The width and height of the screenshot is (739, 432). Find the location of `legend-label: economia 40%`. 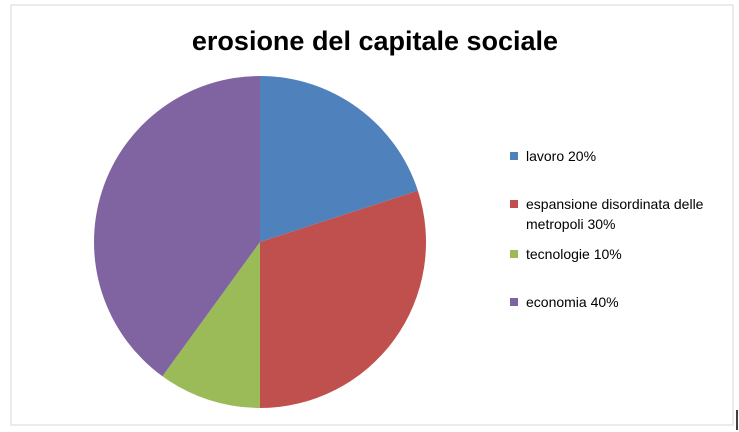

legend-label: economia 40% is located at coordinates (572, 302).